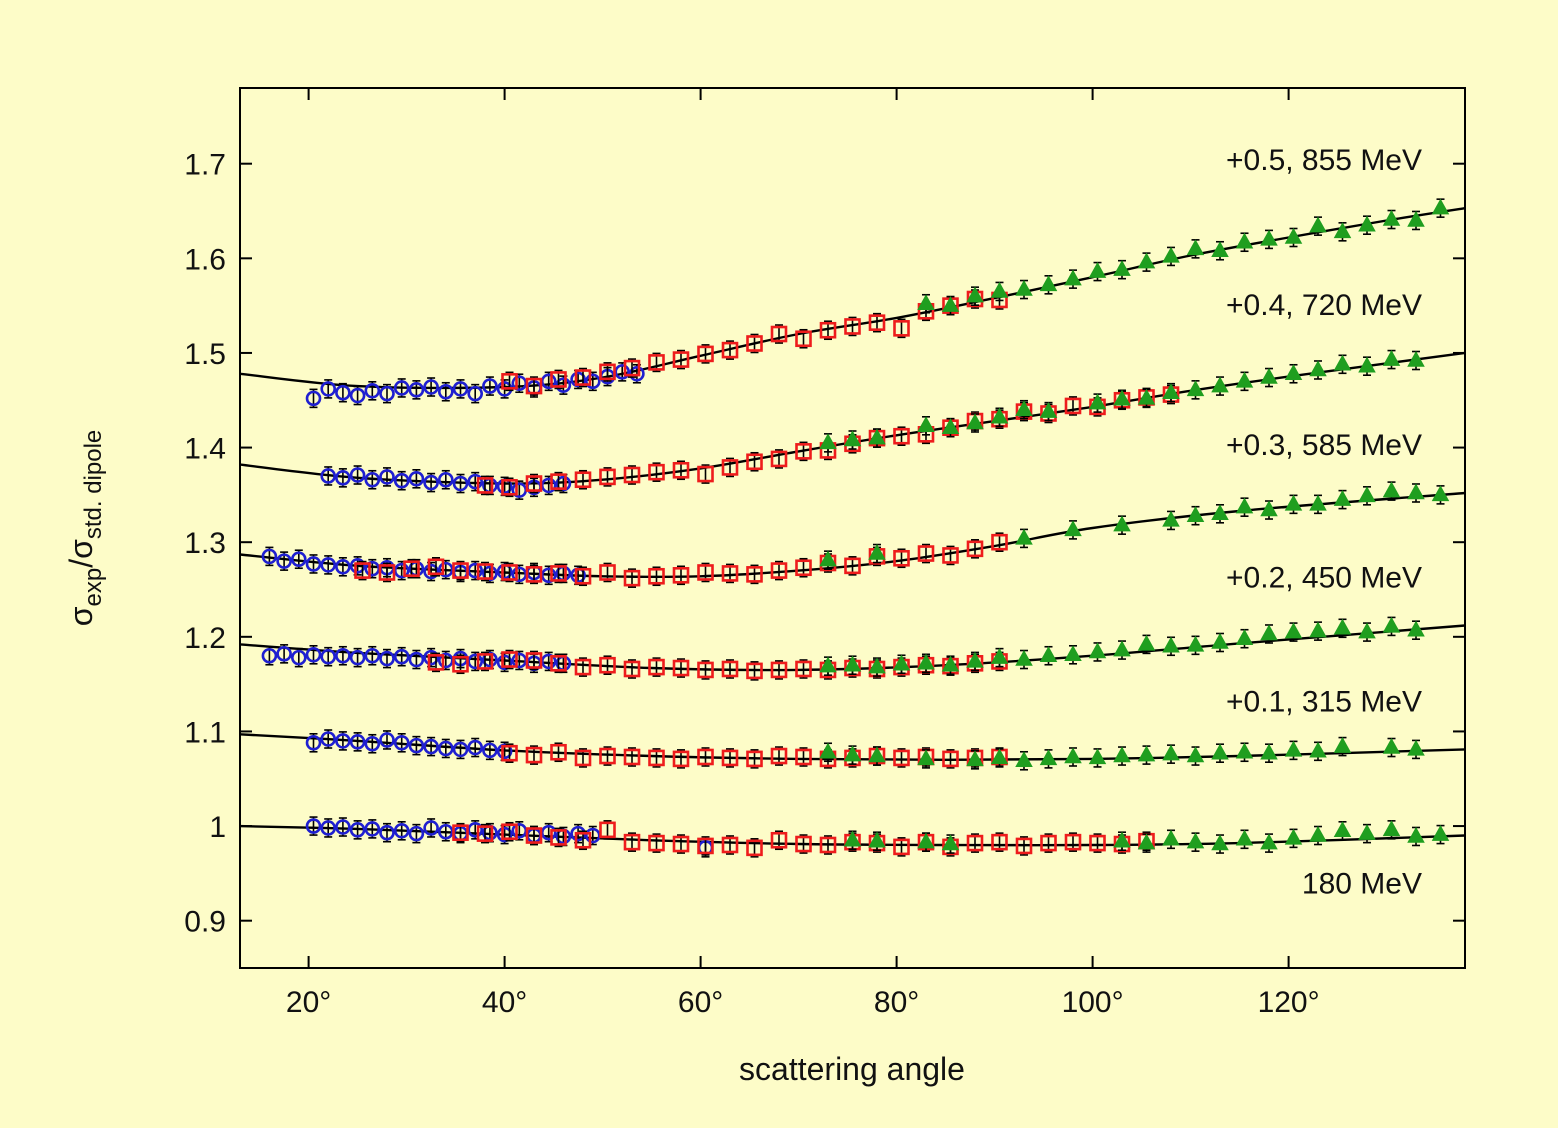  Describe the element at coordinates (81, 549) in the screenshot. I see `y-axis-symbol-2: σ` at that location.